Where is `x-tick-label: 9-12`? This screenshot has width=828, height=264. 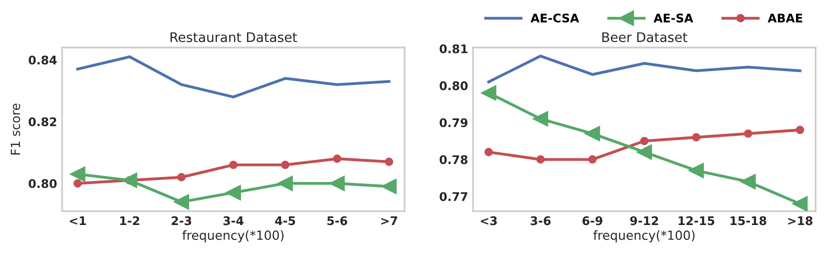
x-tick-label: 9-12 is located at coordinates (644, 221).